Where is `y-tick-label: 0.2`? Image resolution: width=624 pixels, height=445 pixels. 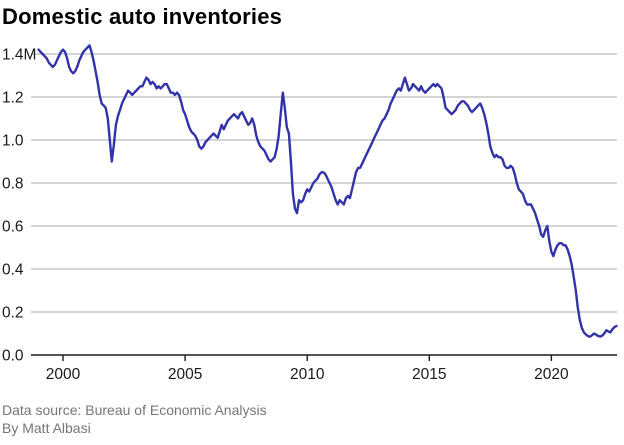
y-tick-label: 0.2 is located at coordinates (13, 313).